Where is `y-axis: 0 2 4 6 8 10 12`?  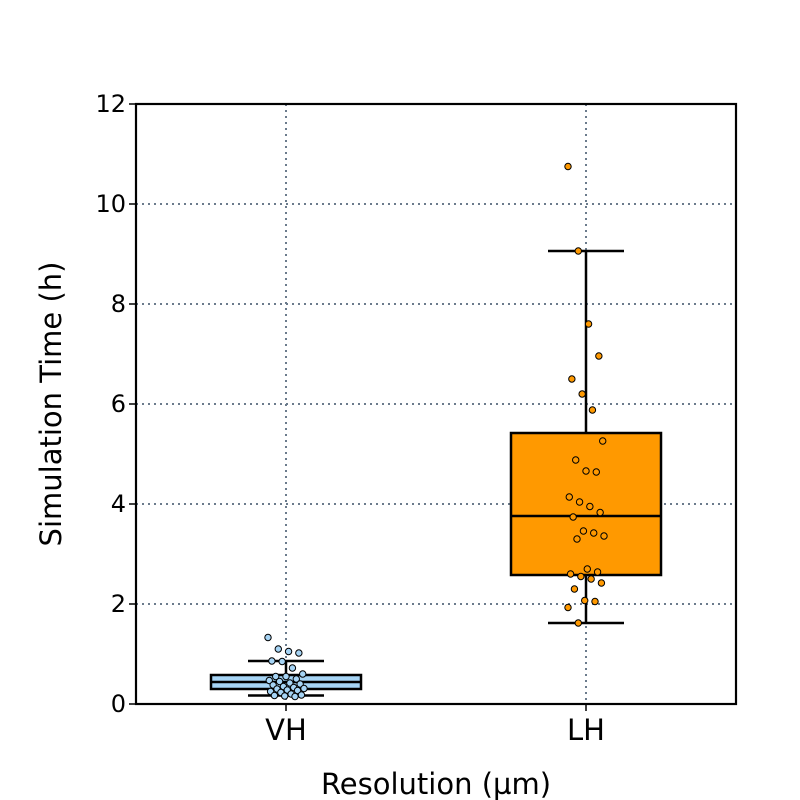 y-axis: 0 2 4 6 8 10 12 is located at coordinates (115, 404).